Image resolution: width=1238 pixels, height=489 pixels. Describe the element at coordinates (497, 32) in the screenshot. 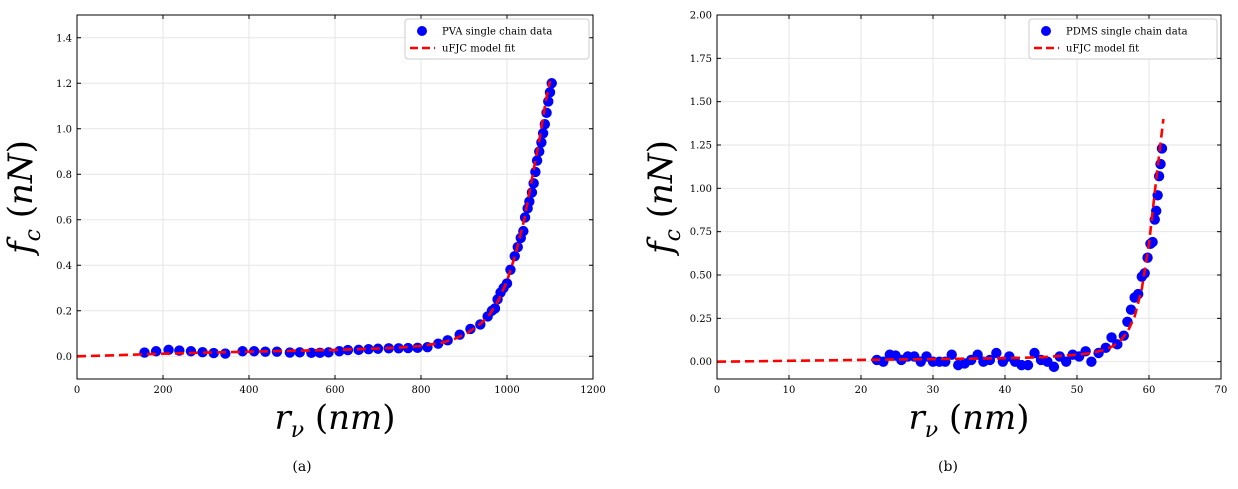

I see `legend-label: PVA single chain data` at that location.